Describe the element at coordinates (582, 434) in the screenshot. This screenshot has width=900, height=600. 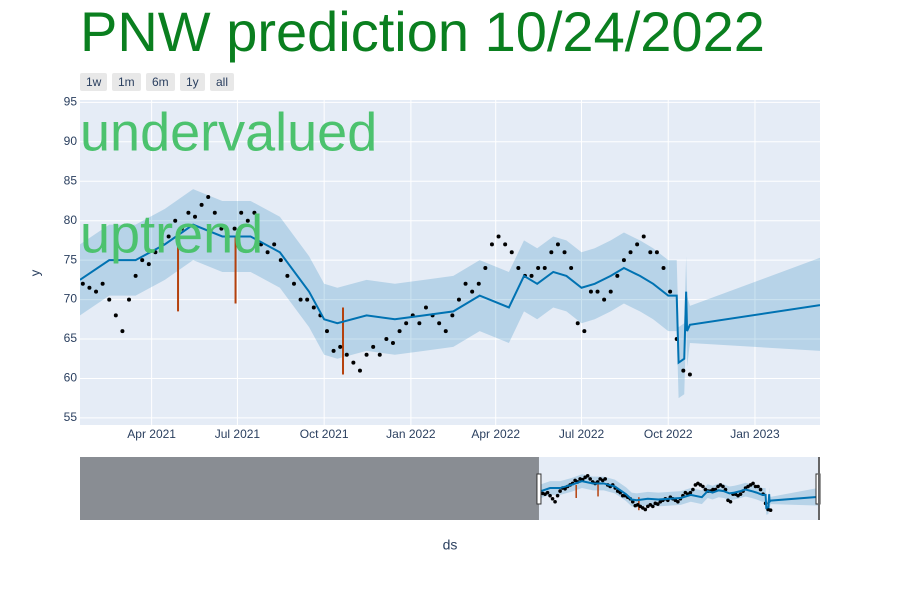
I see `x-tick-label: Jul 2022` at that location.